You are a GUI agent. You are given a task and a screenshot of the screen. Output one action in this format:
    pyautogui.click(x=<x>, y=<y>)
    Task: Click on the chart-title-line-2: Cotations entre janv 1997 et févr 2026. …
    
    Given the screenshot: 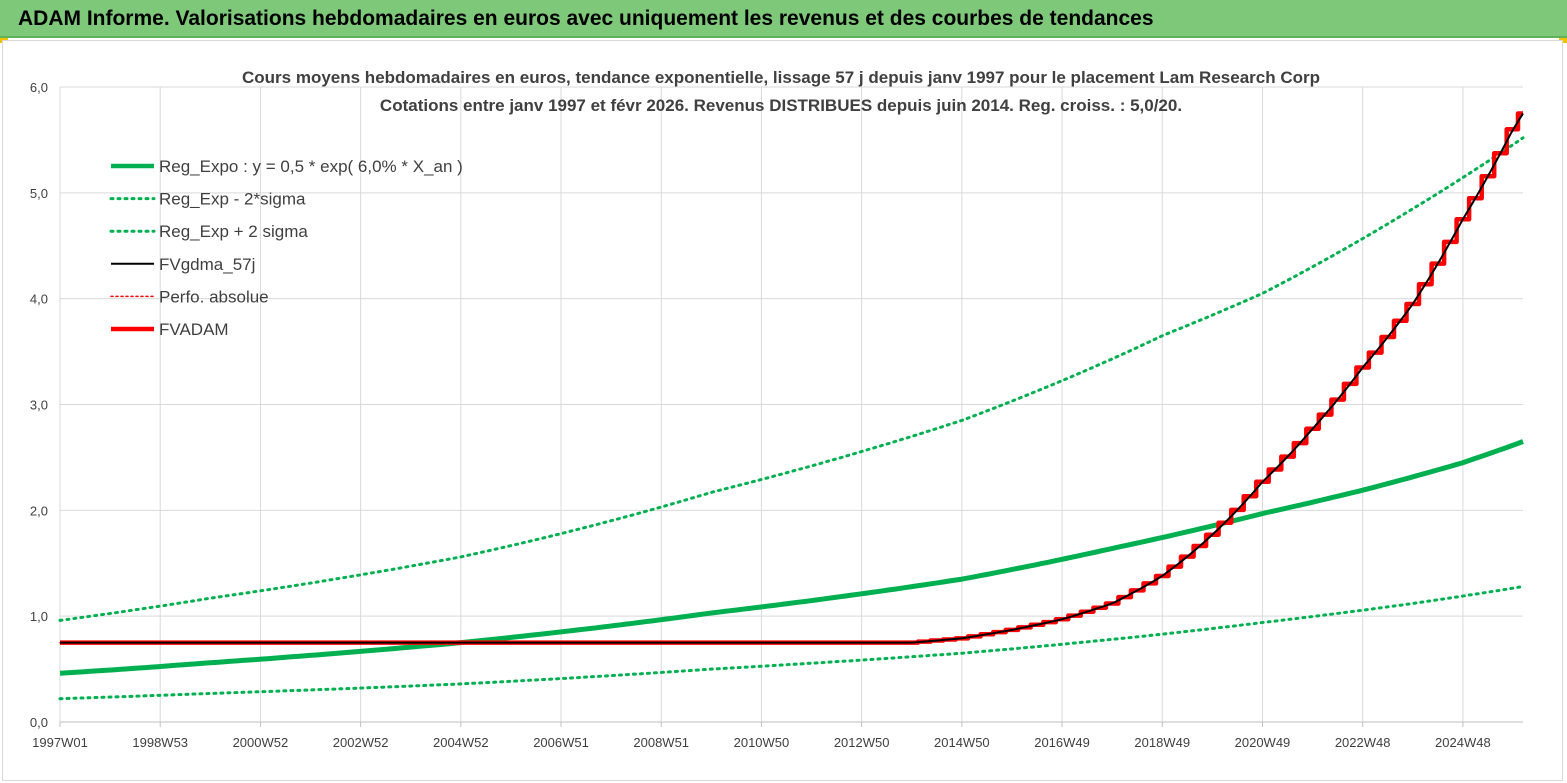 What is the action you would take?
    pyautogui.click(x=781, y=105)
    